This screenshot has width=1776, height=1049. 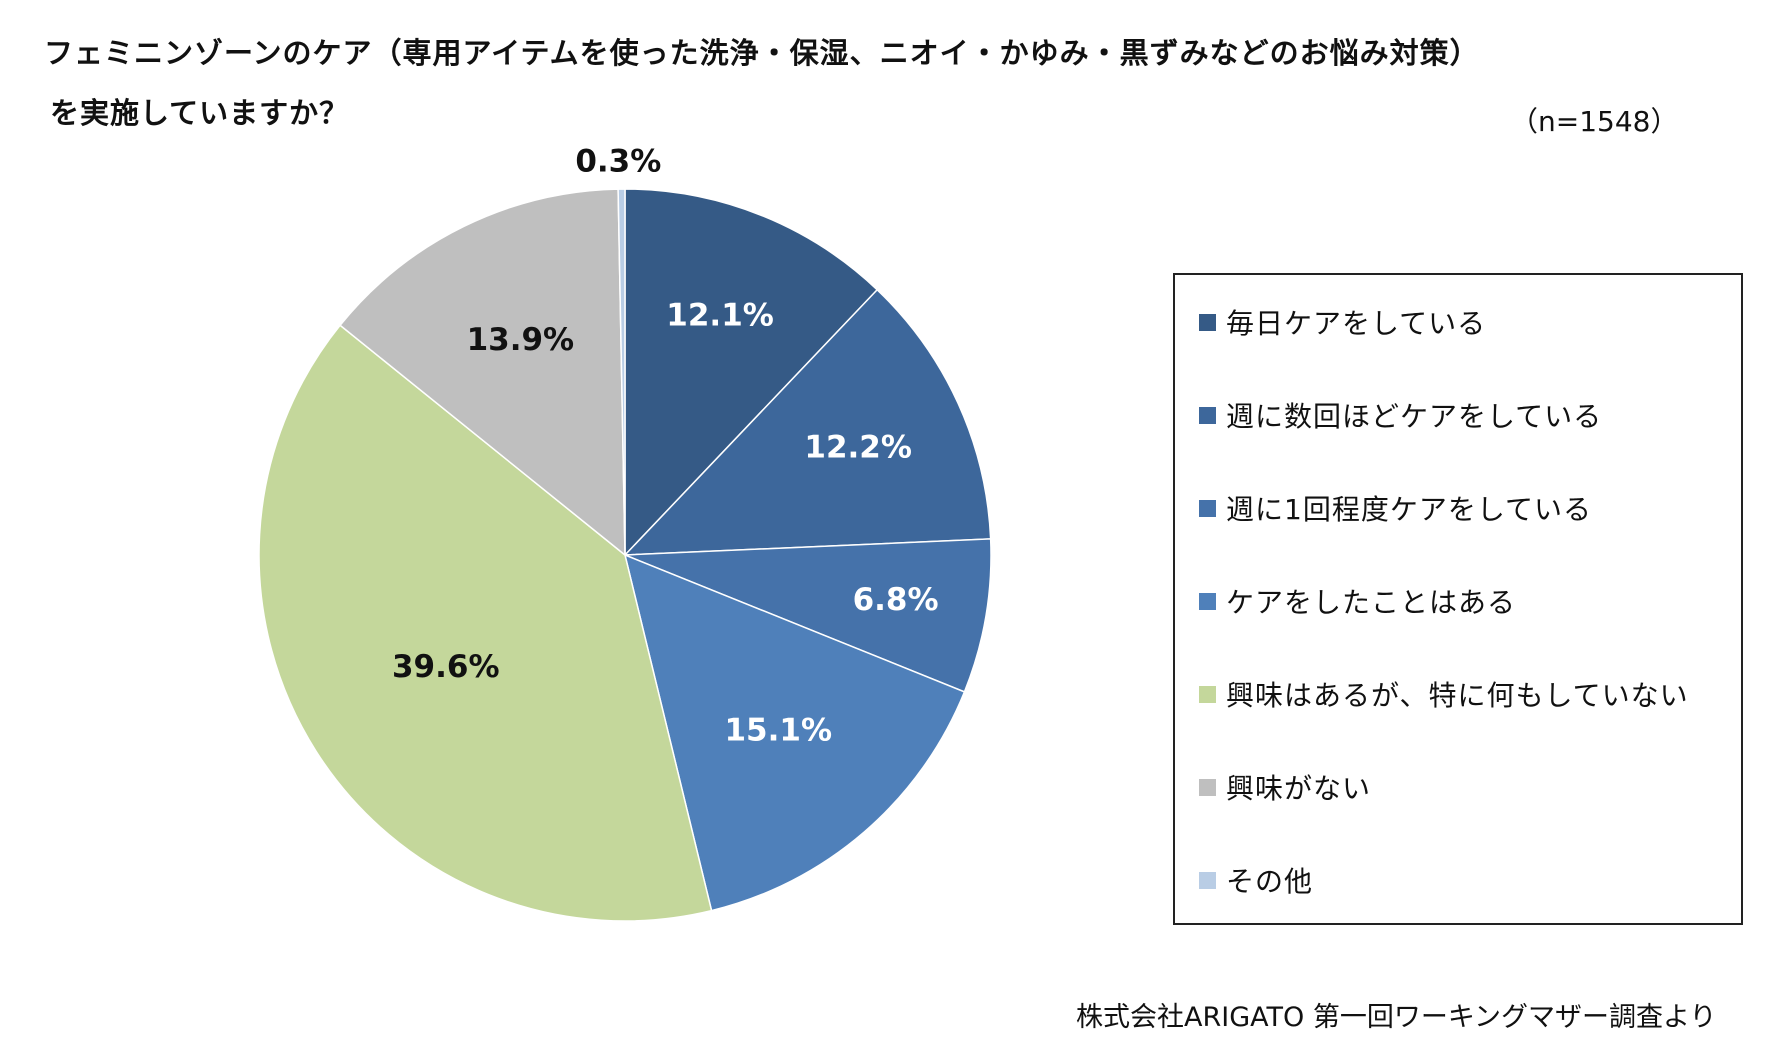 I want to click on legend-label: 週に1回程度ケアをしている, so click(x=1409, y=509).